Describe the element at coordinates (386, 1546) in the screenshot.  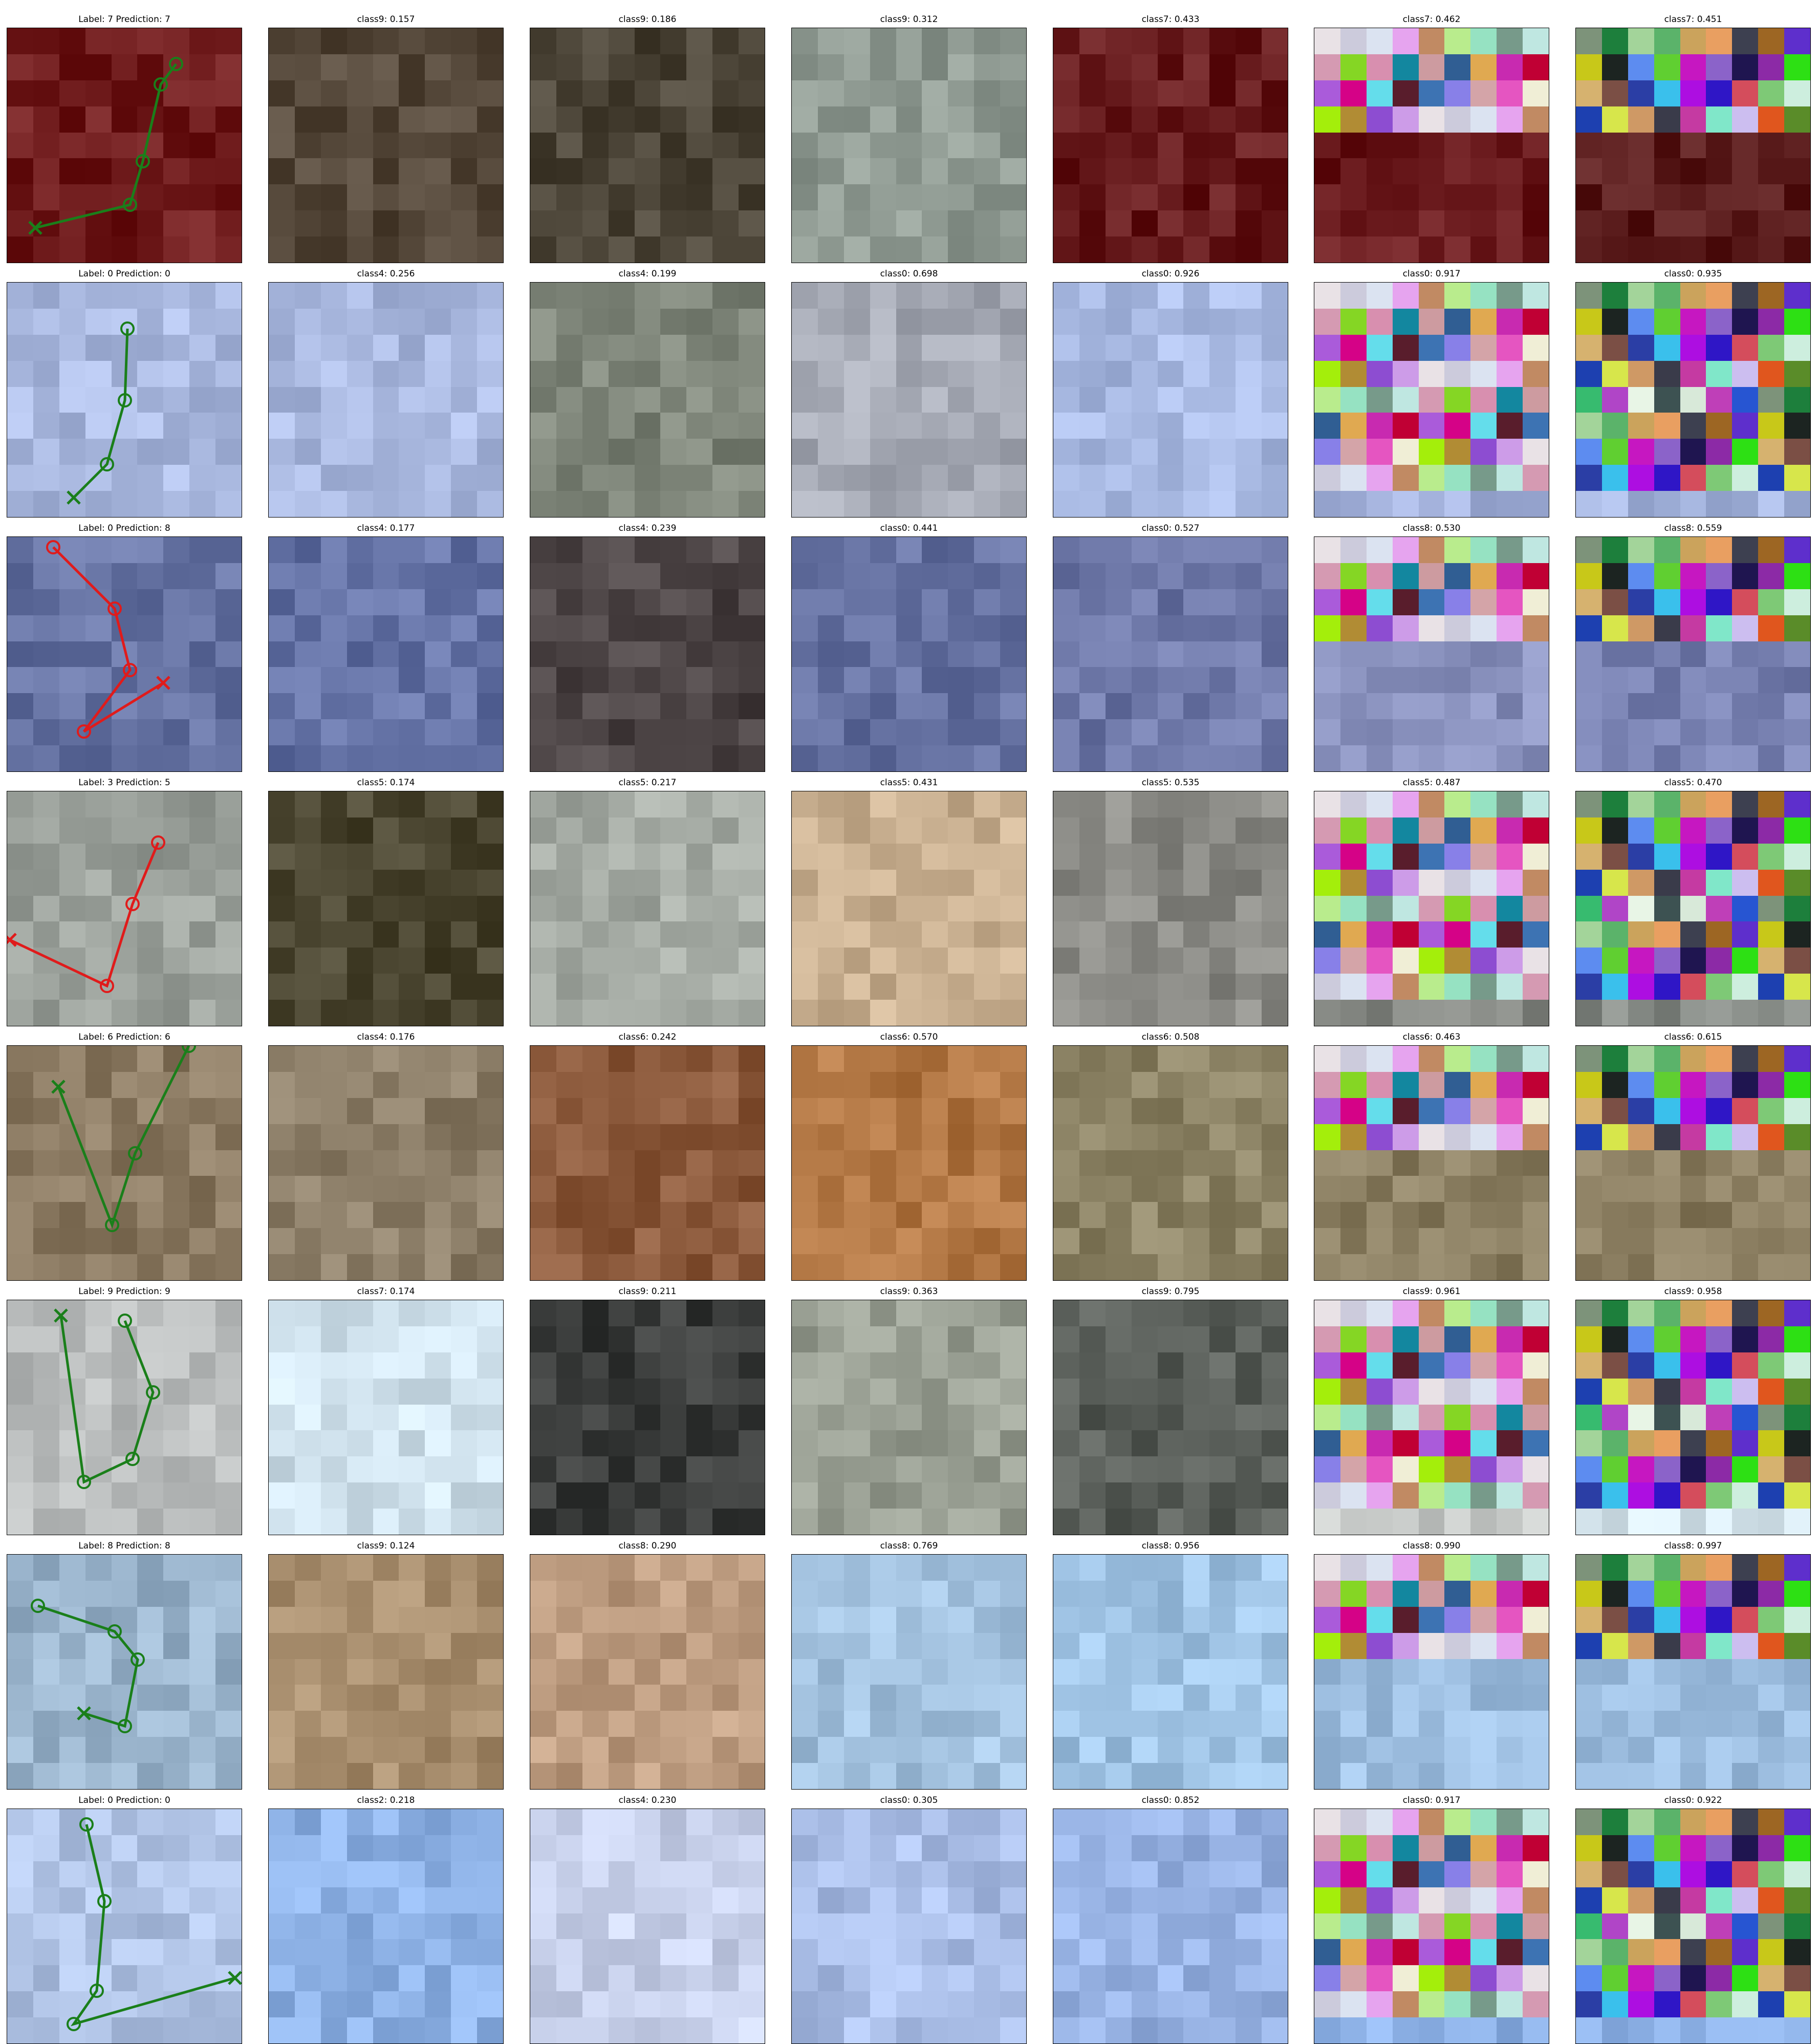
I see `class-score-title: class9: 0.124` at that location.